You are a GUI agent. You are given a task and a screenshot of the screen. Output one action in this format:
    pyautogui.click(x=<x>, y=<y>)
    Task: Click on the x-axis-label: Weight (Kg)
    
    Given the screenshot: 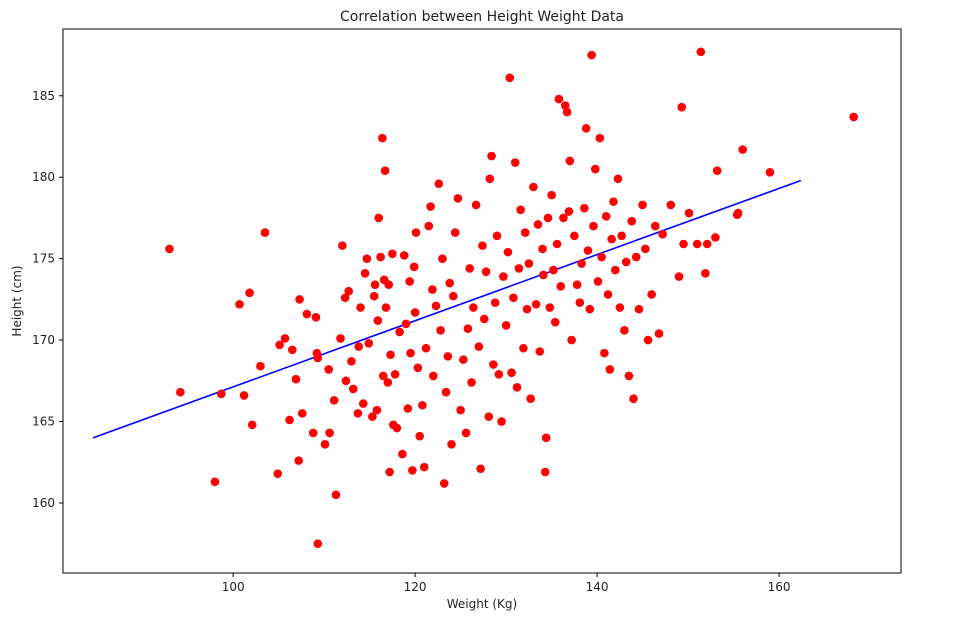 What is the action you would take?
    pyautogui.click(x=482, y=604)
    